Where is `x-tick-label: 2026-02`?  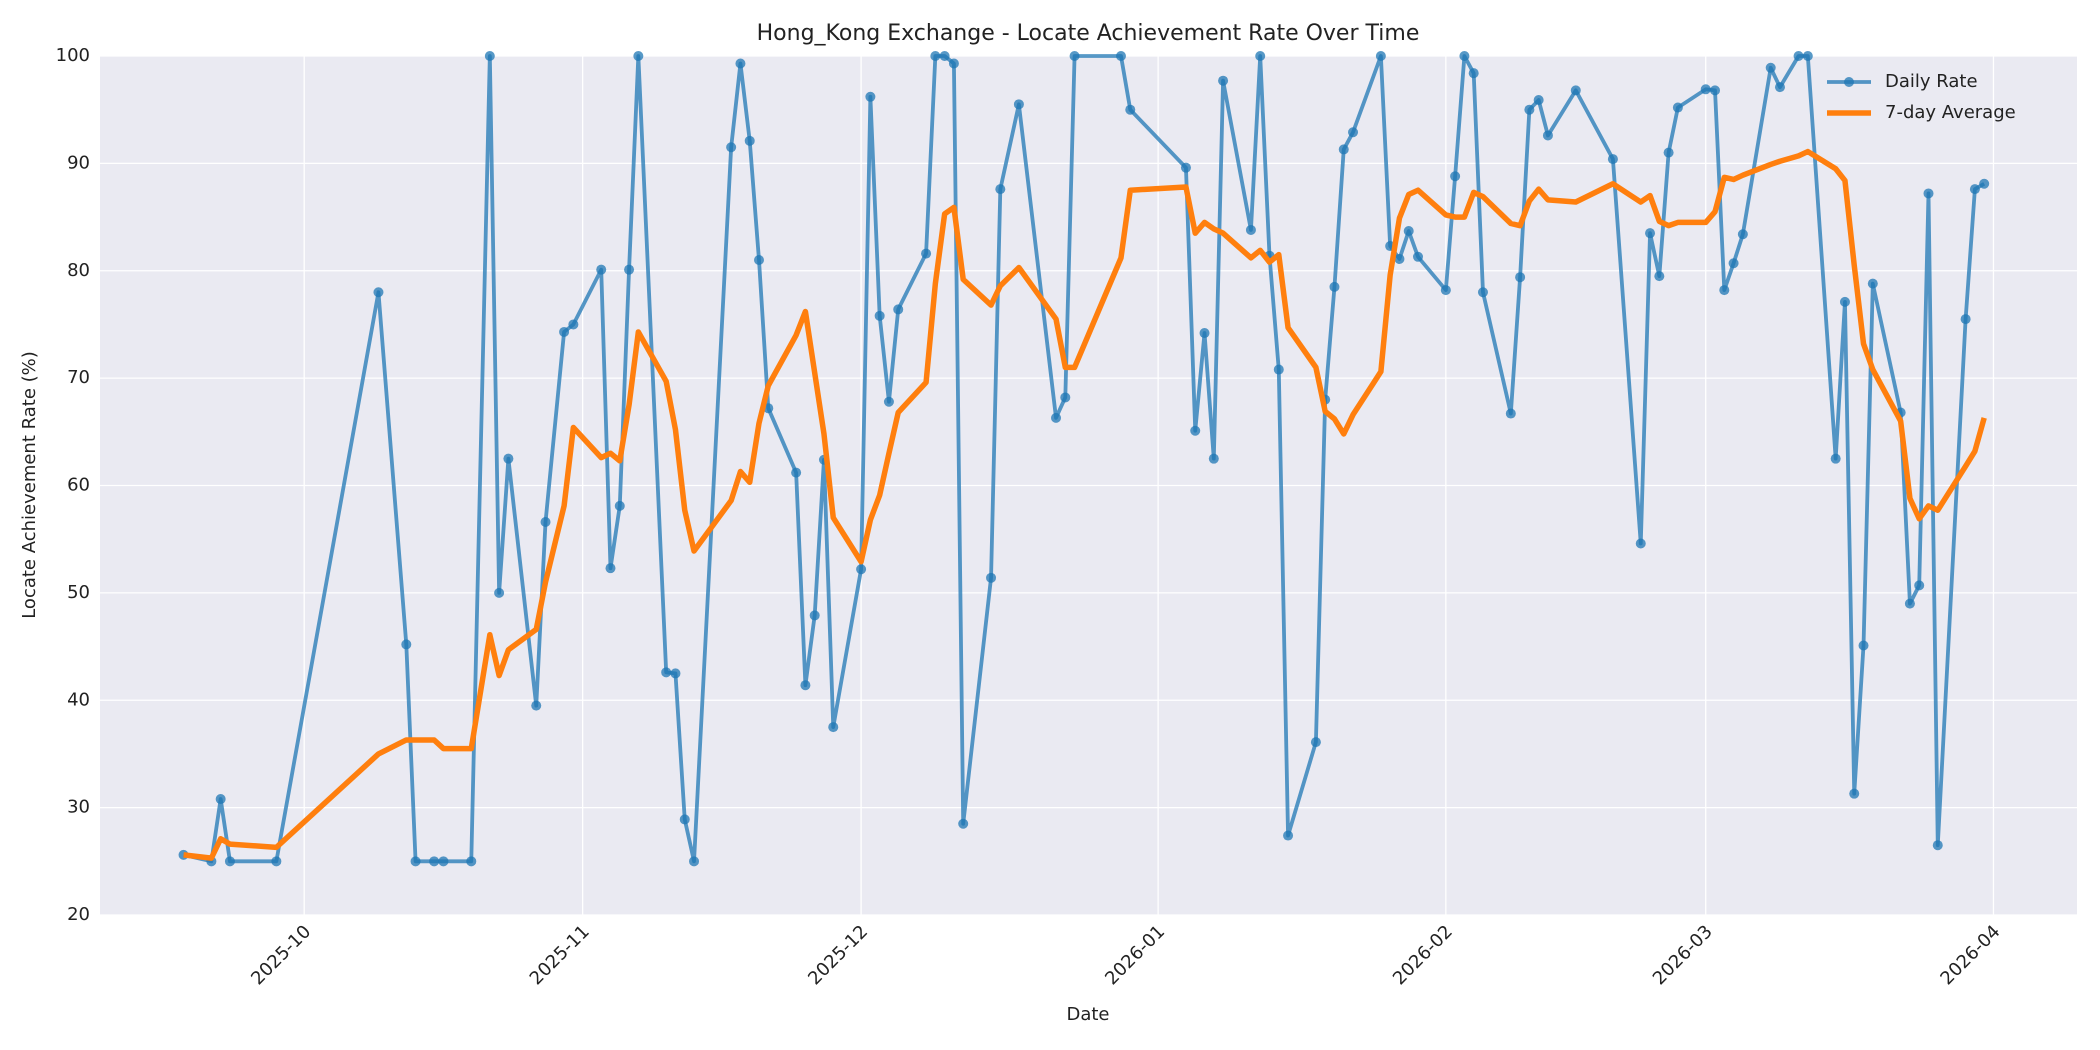 x-tick-label: 2026-02 is located at coordinates (1423, 955).